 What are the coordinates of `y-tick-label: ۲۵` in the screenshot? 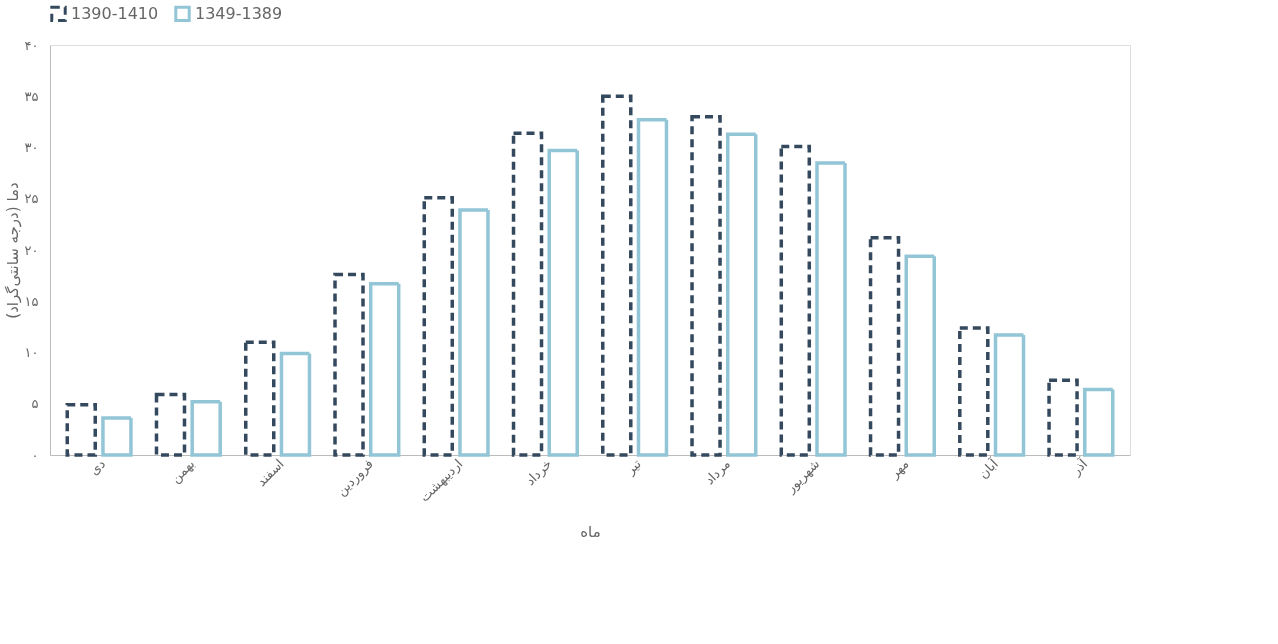 It's located at (31, 199).